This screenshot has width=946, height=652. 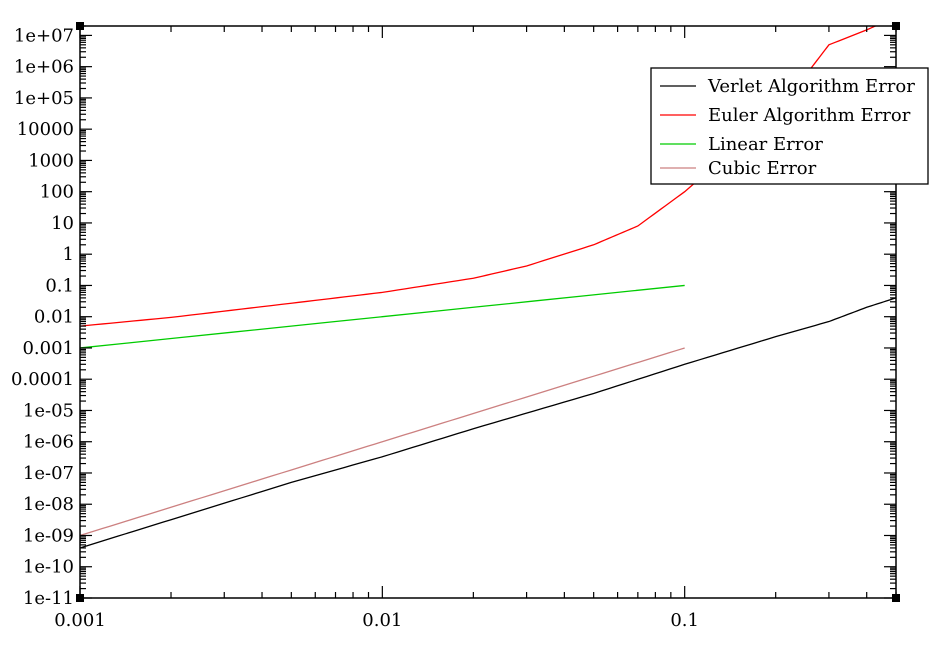 What do you see at coordinates (68, 254) in the screenshot?
I see `y-tick-label: 1` at bounding box center [68, 254].